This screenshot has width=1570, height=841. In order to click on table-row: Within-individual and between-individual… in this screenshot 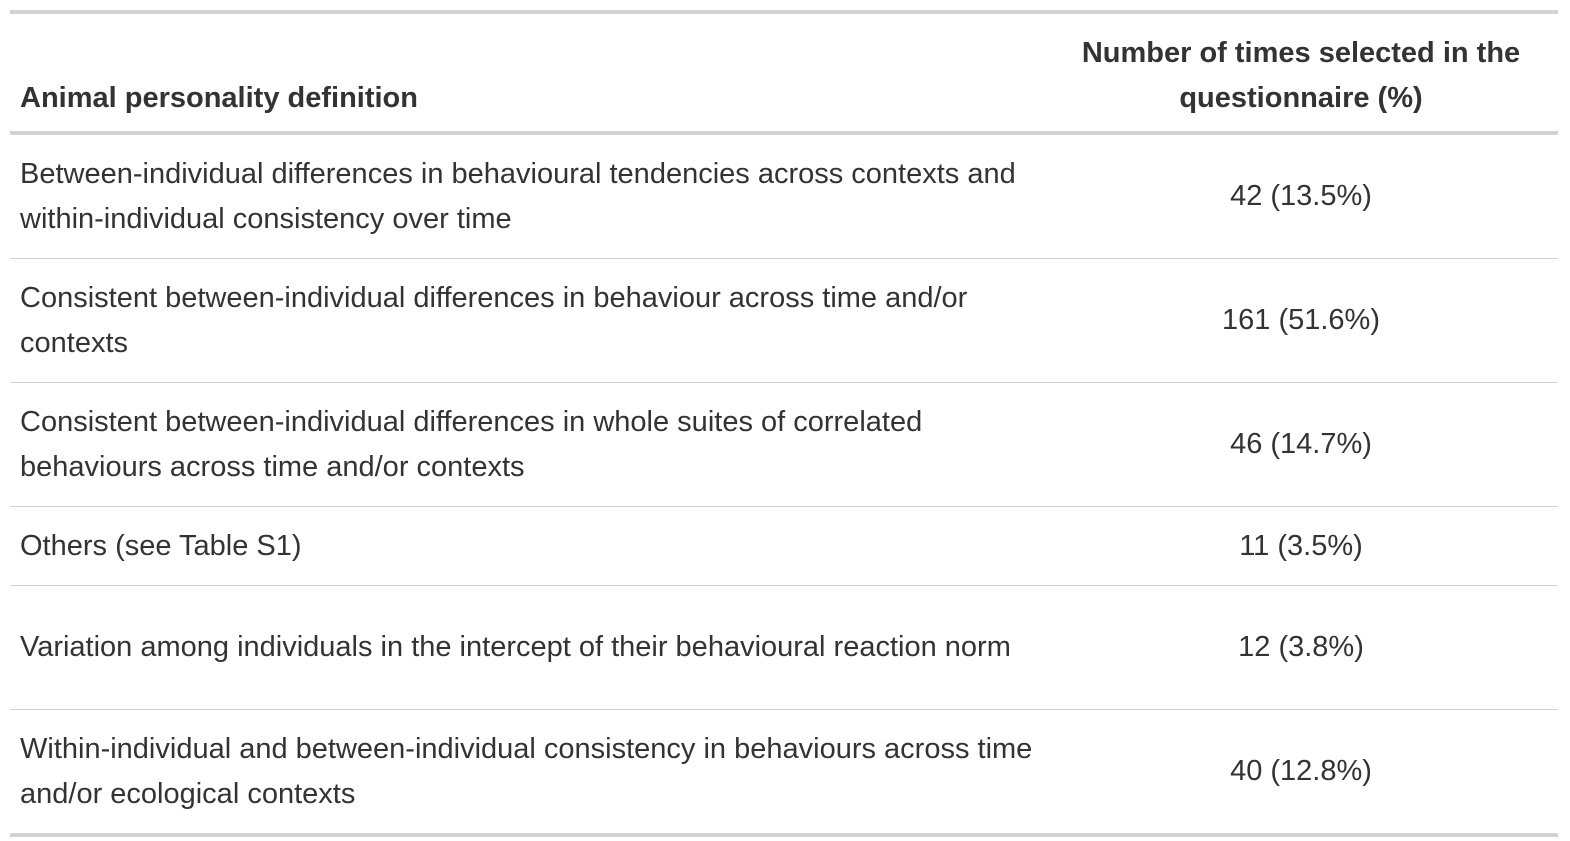, I will do `click(784, 772)`.